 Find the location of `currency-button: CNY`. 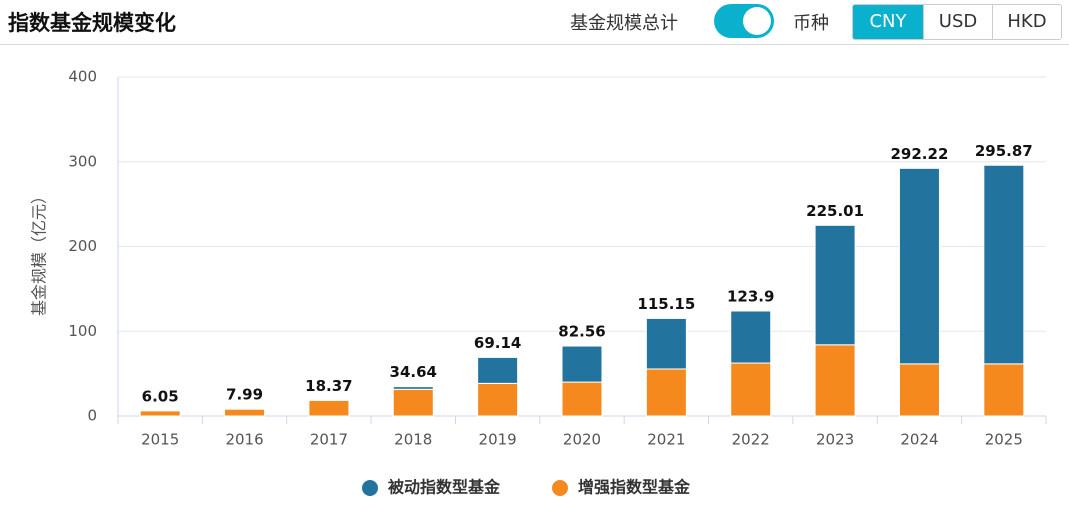

currency-button: CNY is located at coordinates (888, 22).